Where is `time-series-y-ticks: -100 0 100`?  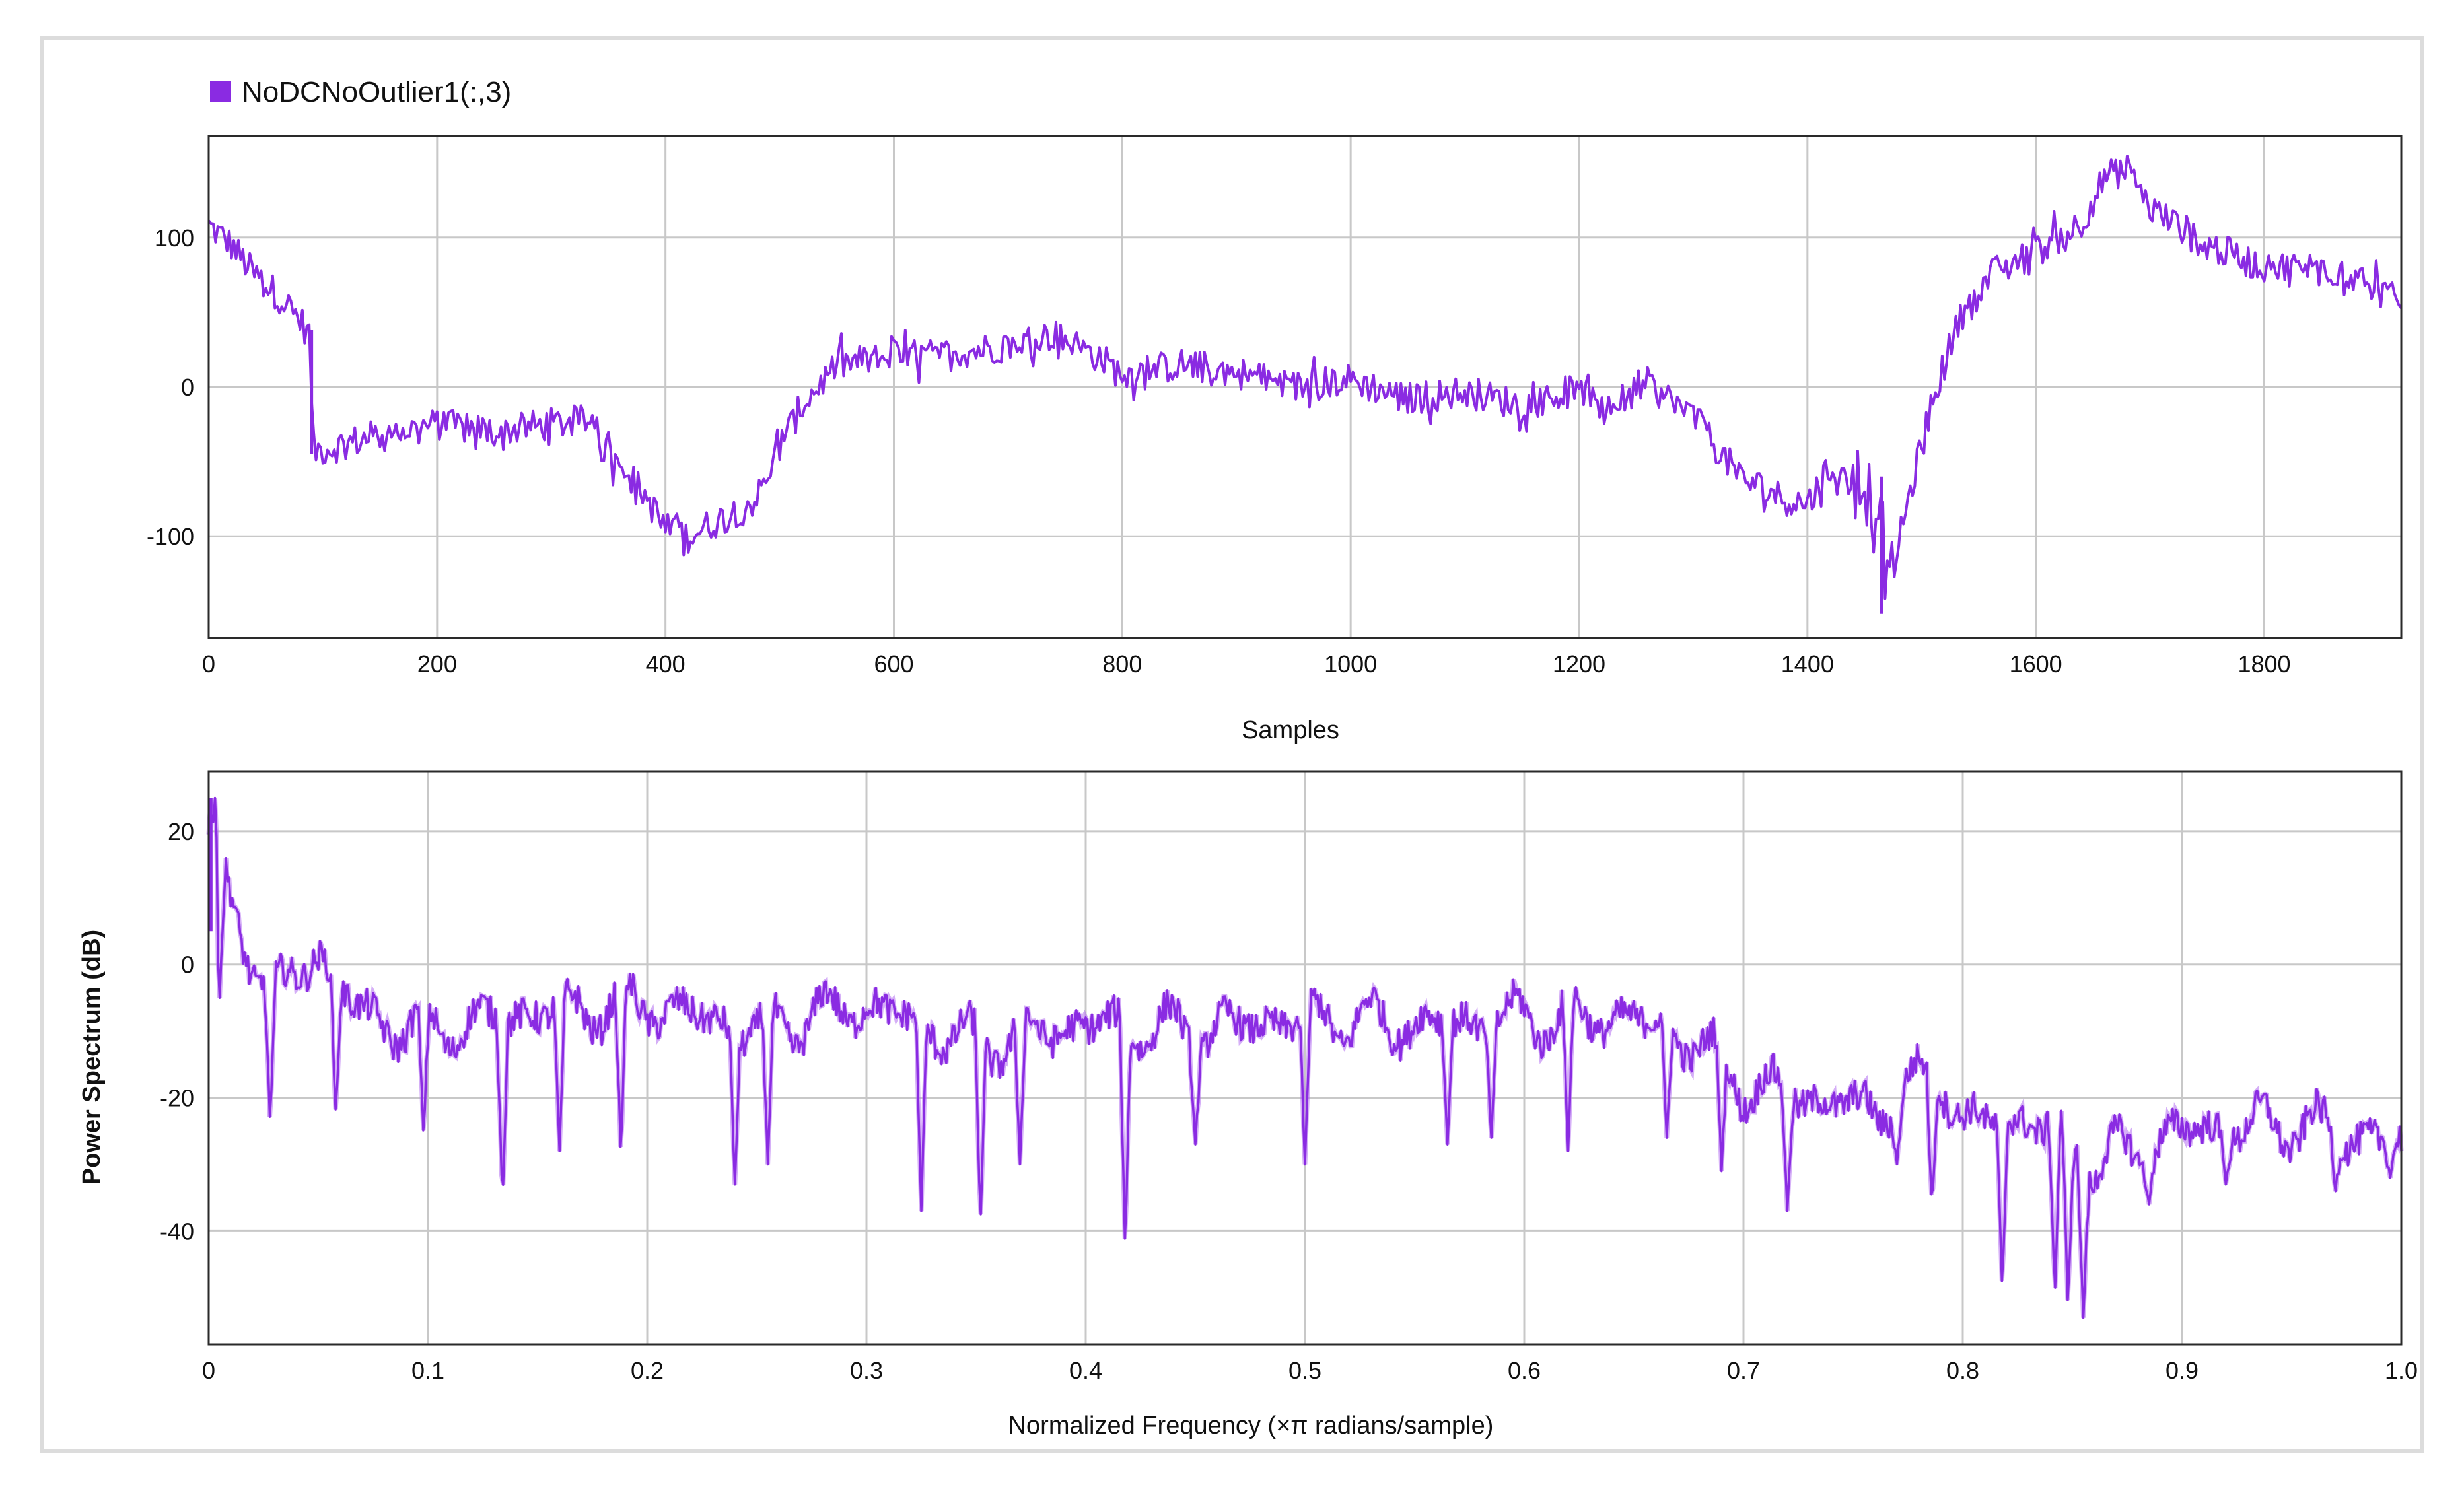 time-series-y-ticks: -100 0 100 is located at coordinates (170, 387).